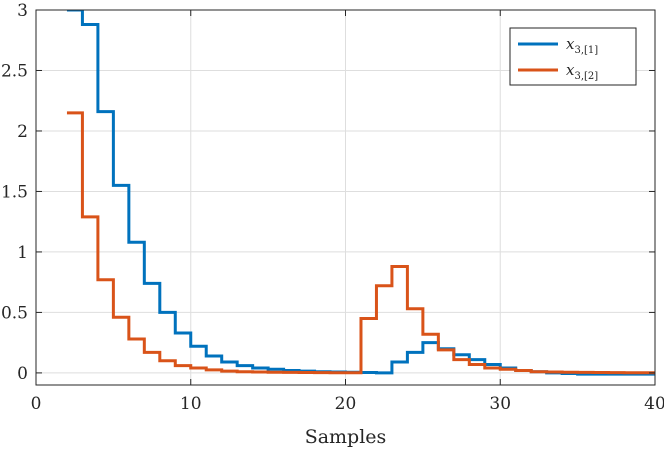 The image size is (664, 450). I want to click on legend-box, so click(573, 56).